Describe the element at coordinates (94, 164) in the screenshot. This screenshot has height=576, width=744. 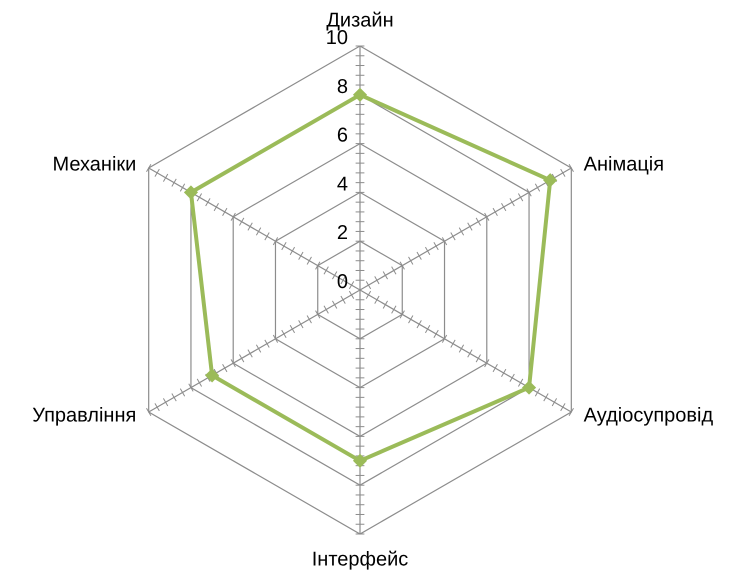
I see `spoke-label: Механіки` at that location.